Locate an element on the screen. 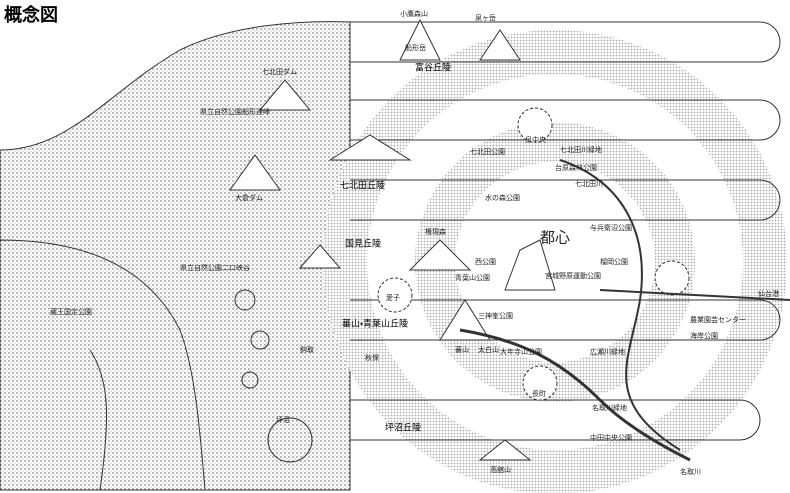 This screenshot has height=493, width=790. mountain-label: 蕃山 is located at coordinates (462, 349).